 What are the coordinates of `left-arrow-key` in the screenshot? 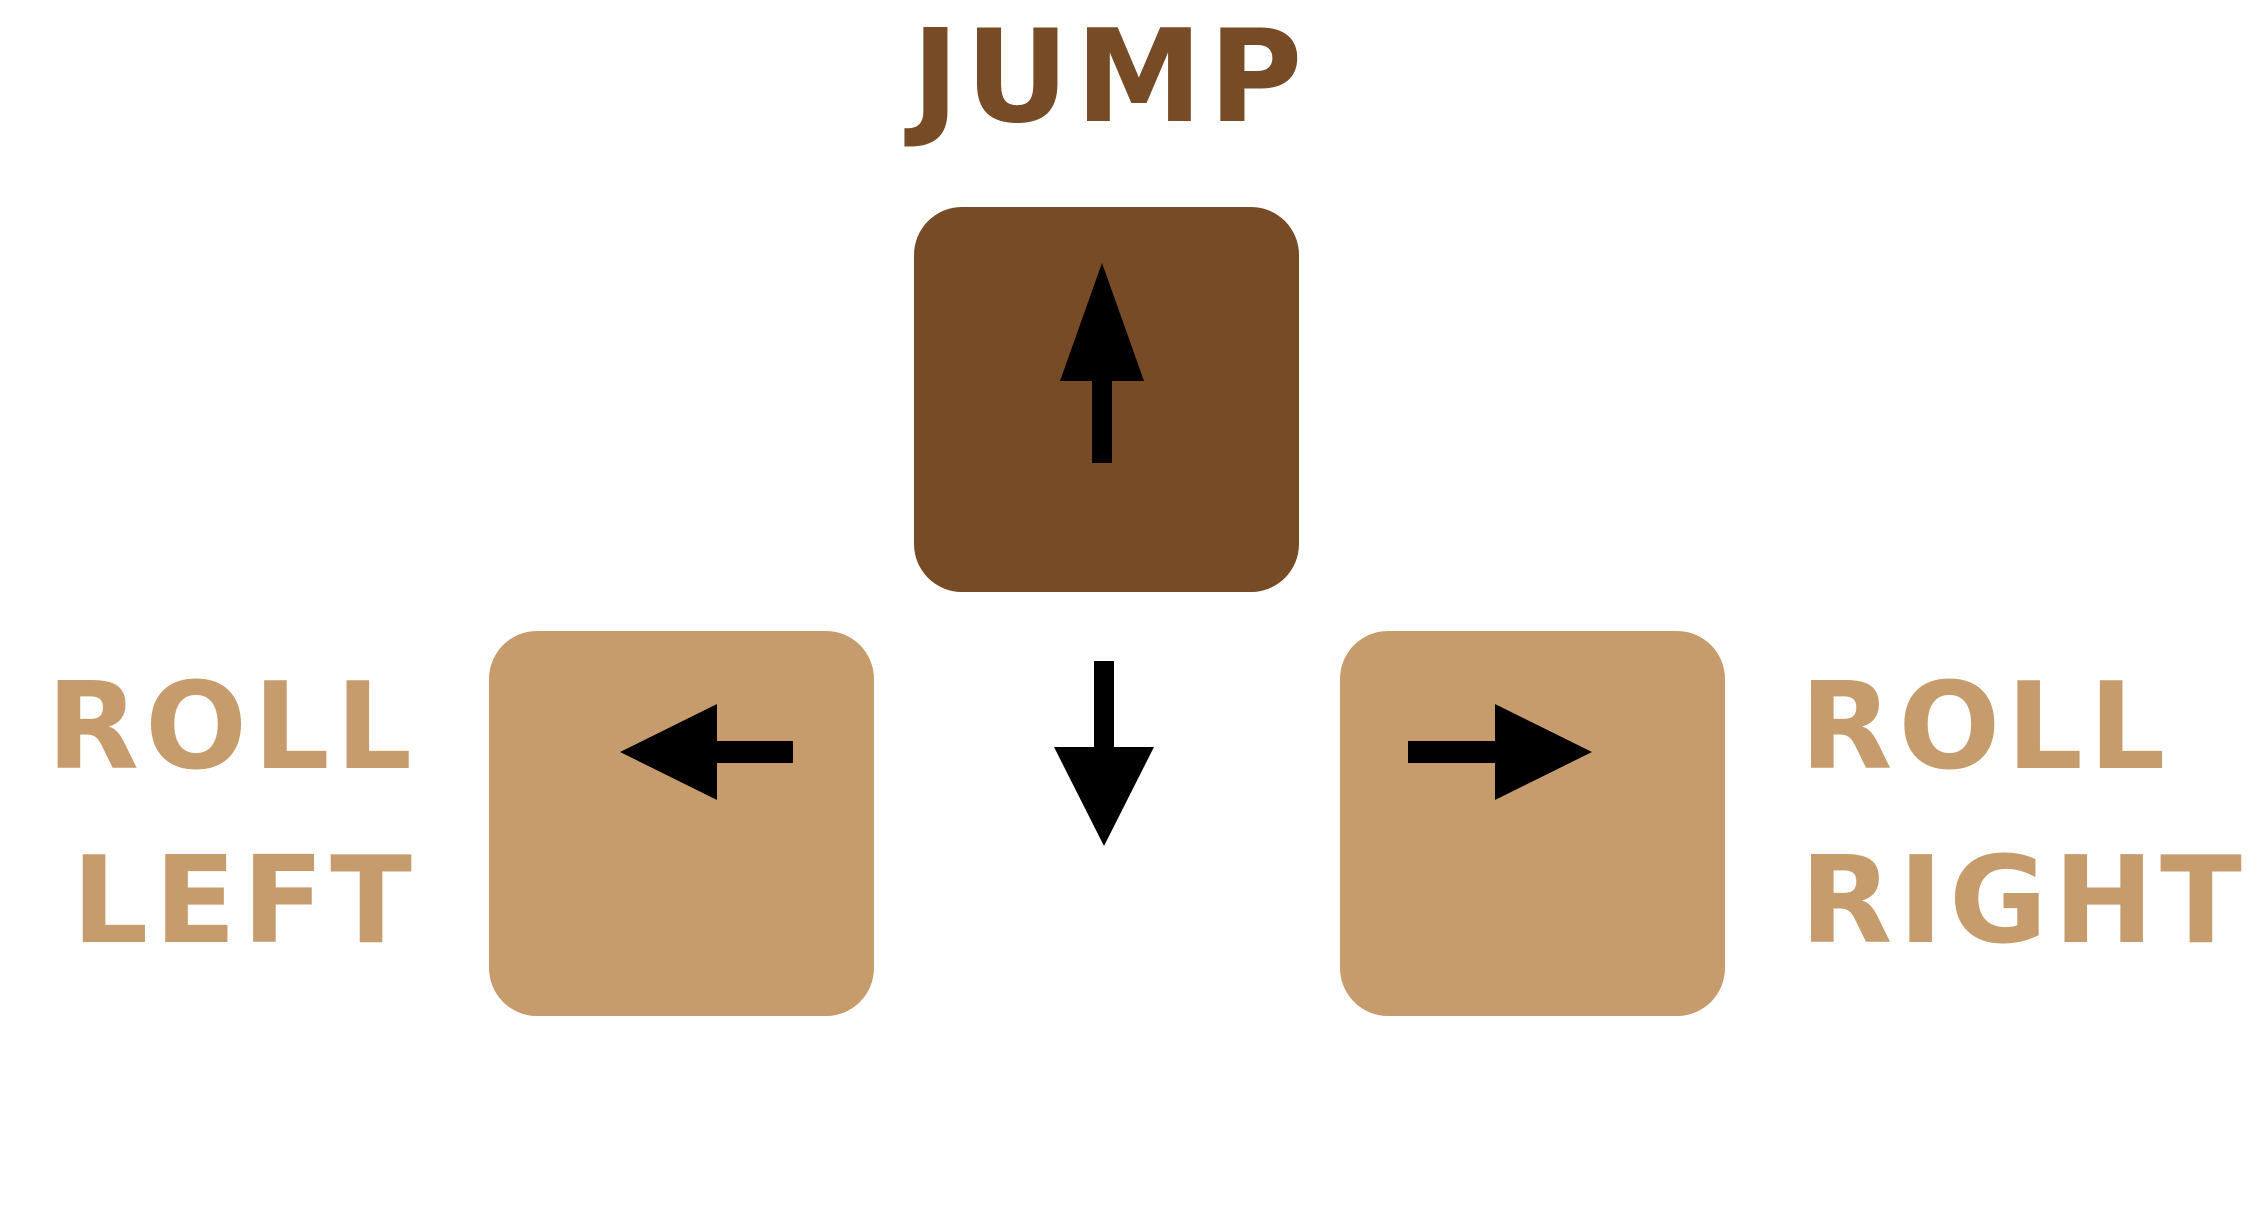 It's located at (681, 823).